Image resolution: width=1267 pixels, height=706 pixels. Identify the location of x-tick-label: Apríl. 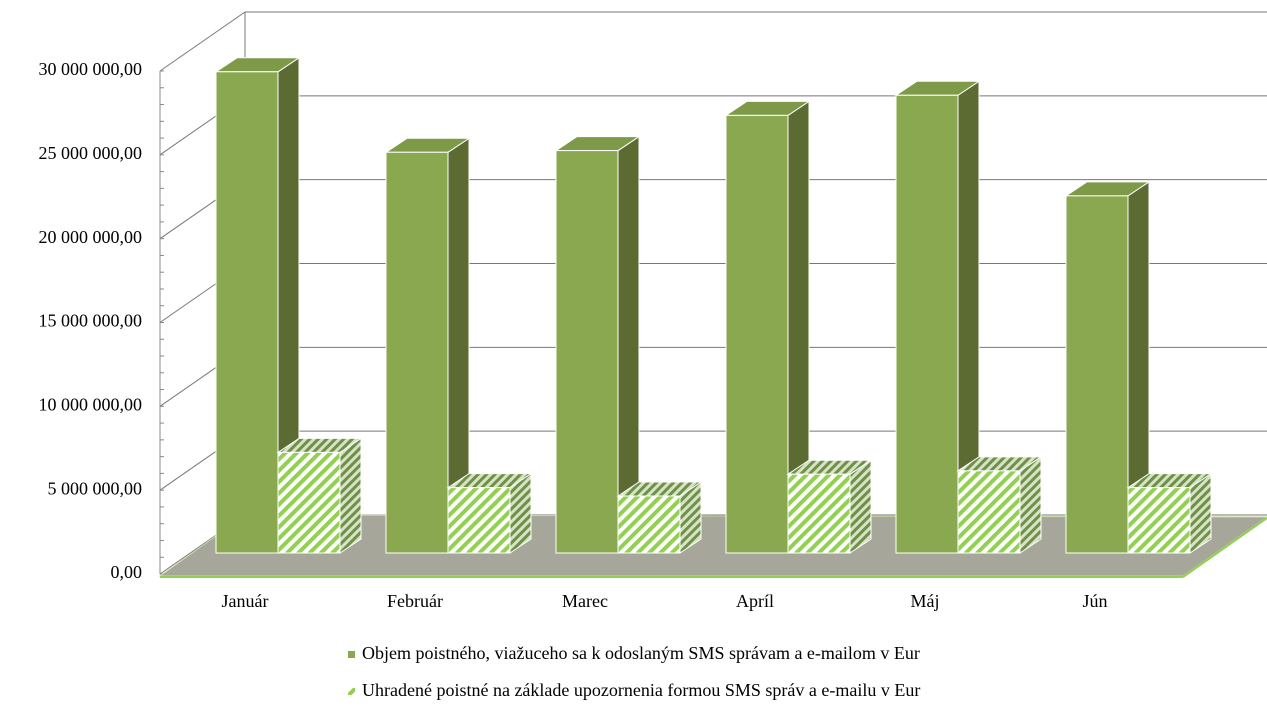
(755, 601).